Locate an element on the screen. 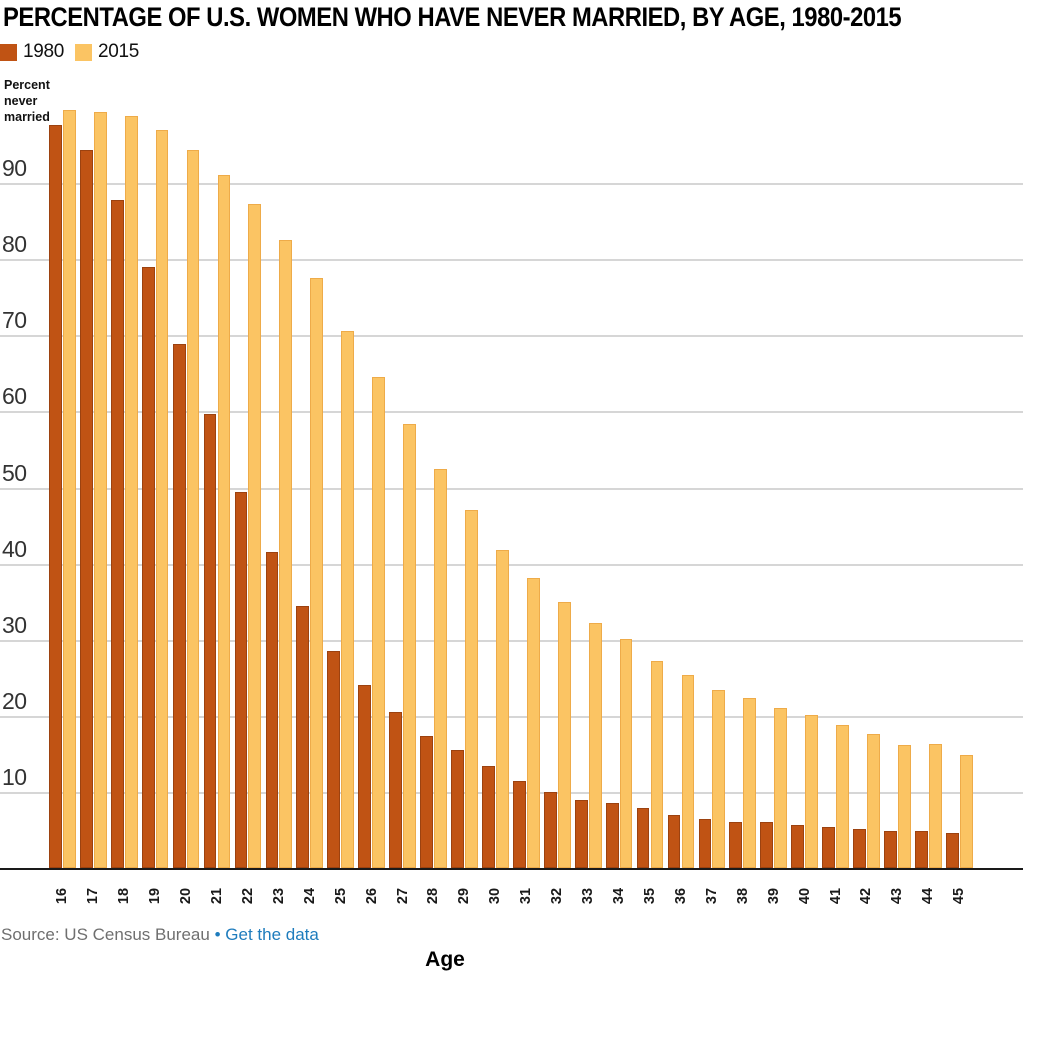 The height and width of the screenshot is (1040, 1052). source-text: Source: US Census Bureau • Get the data is located at coordinates (160, 935).